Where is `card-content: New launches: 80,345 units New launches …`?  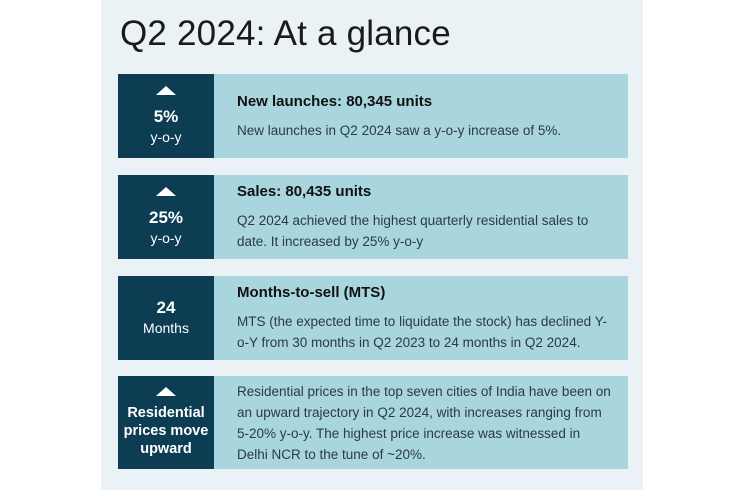 card-content: New launches: 80,345 units New launches … is located at coordinates (421, 116).